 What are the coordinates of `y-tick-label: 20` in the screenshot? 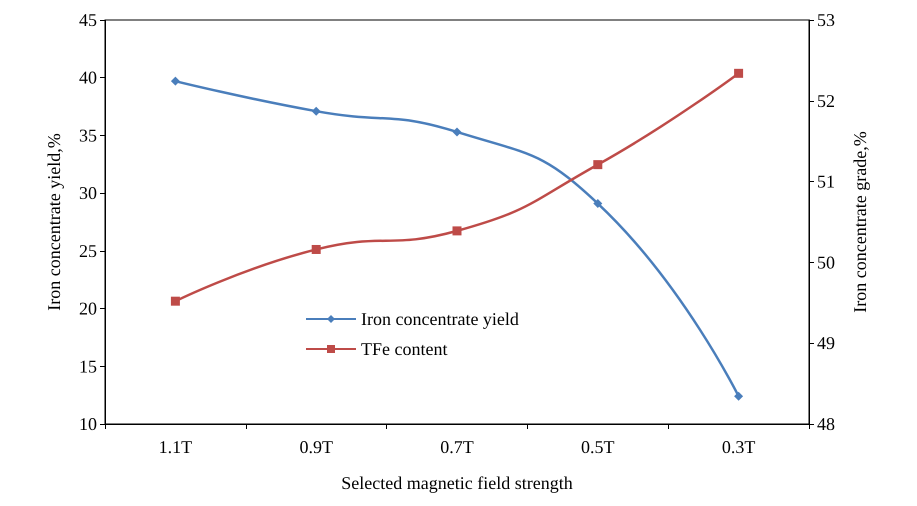 It's located at (88, 308).